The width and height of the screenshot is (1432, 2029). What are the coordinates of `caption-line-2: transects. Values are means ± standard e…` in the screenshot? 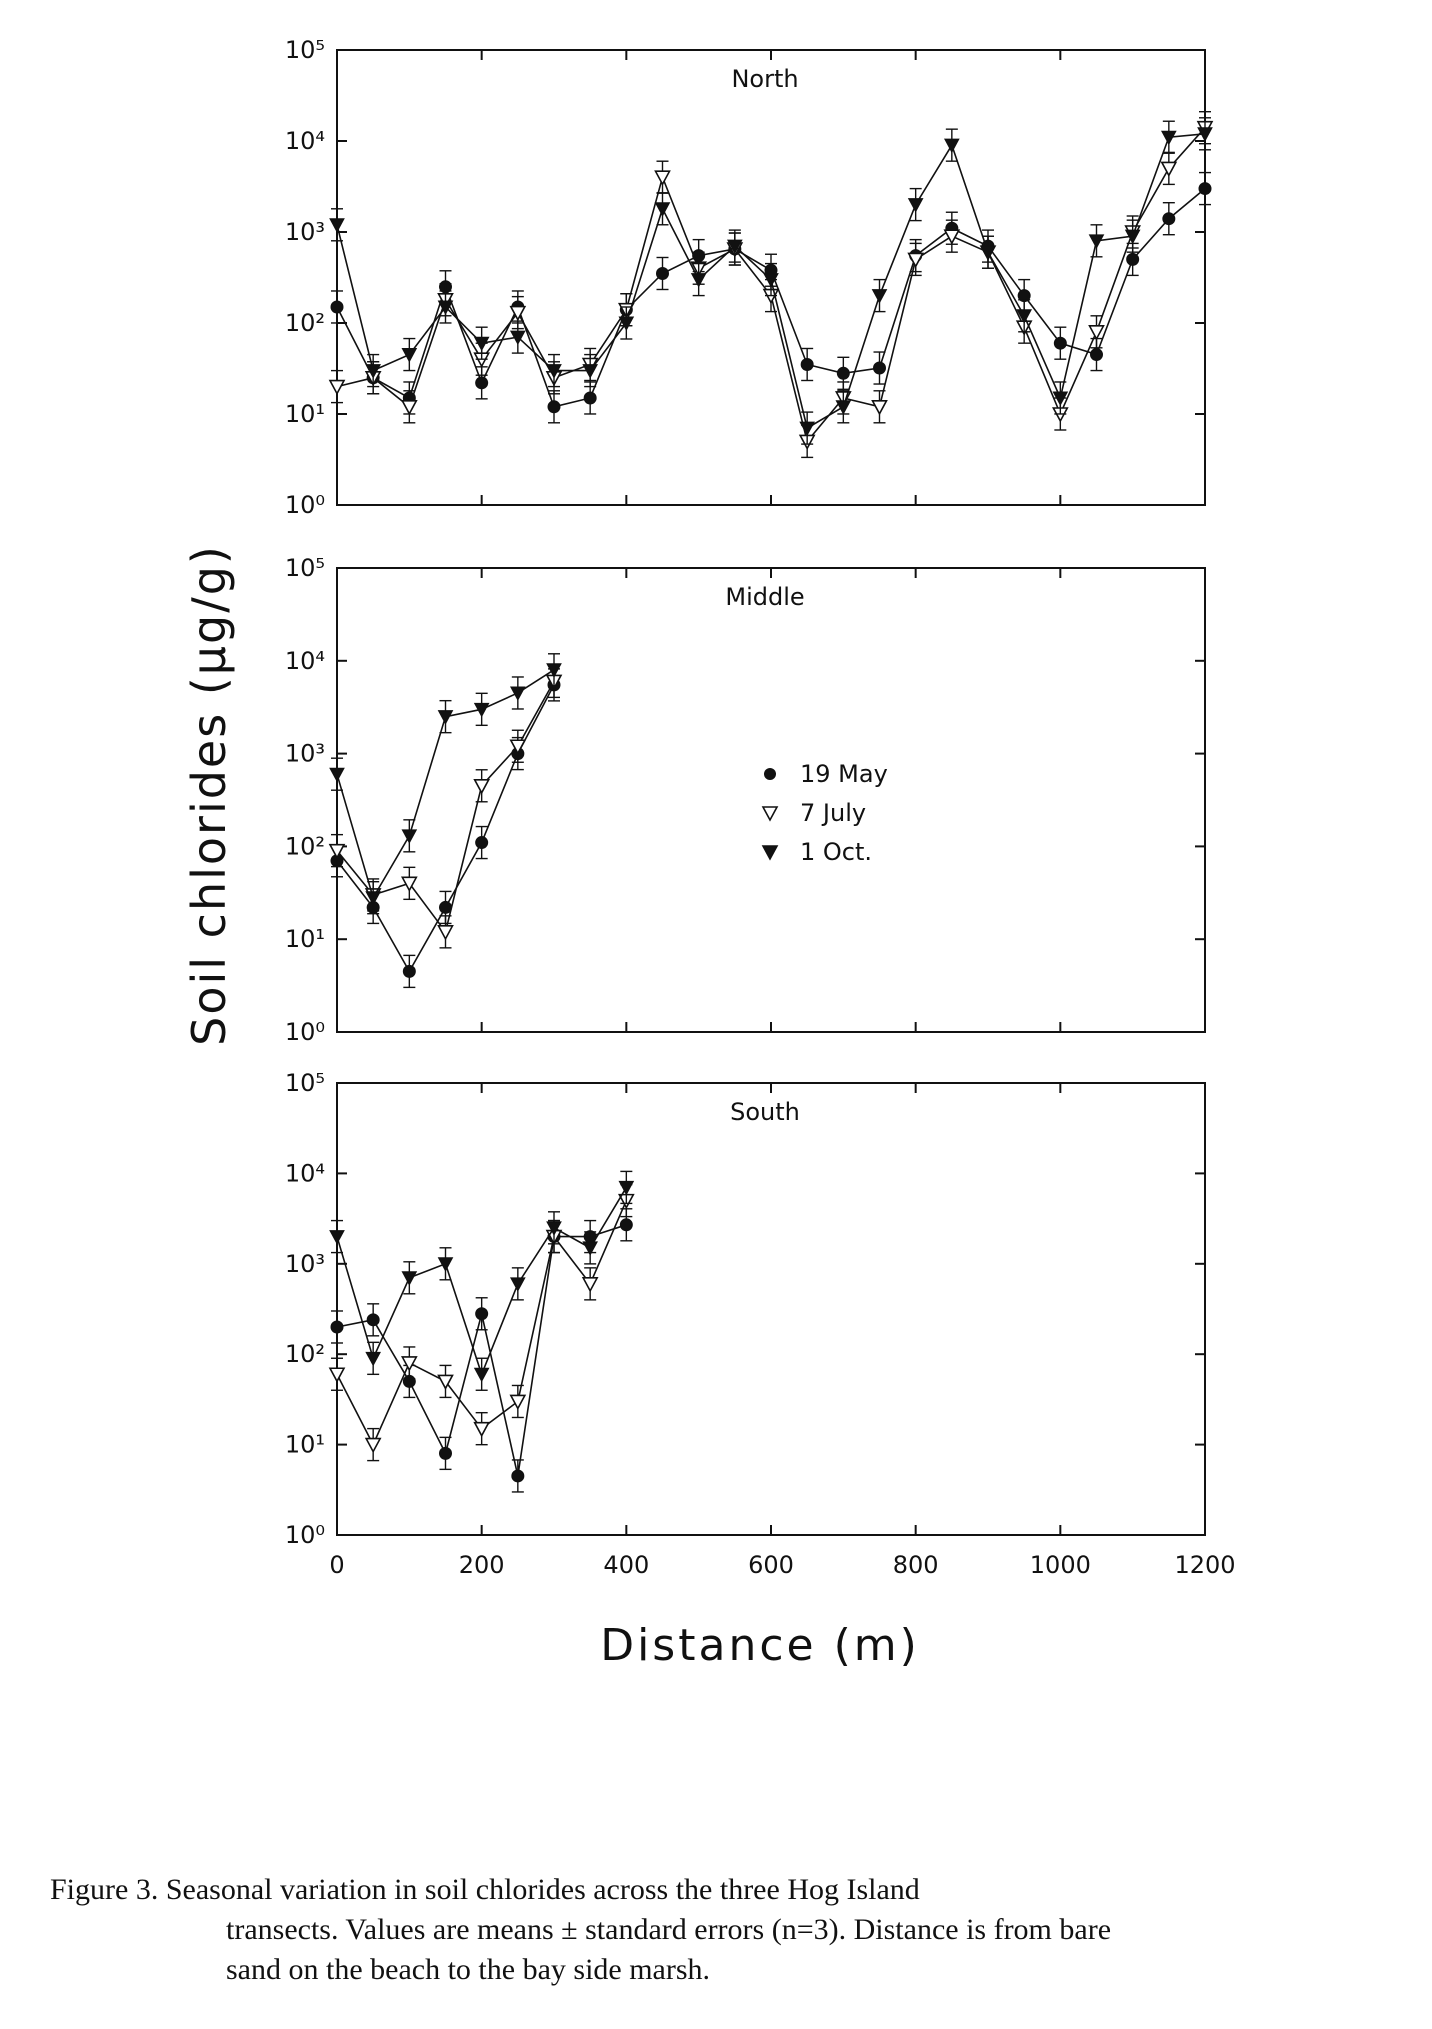 It's located at (669, 1929).